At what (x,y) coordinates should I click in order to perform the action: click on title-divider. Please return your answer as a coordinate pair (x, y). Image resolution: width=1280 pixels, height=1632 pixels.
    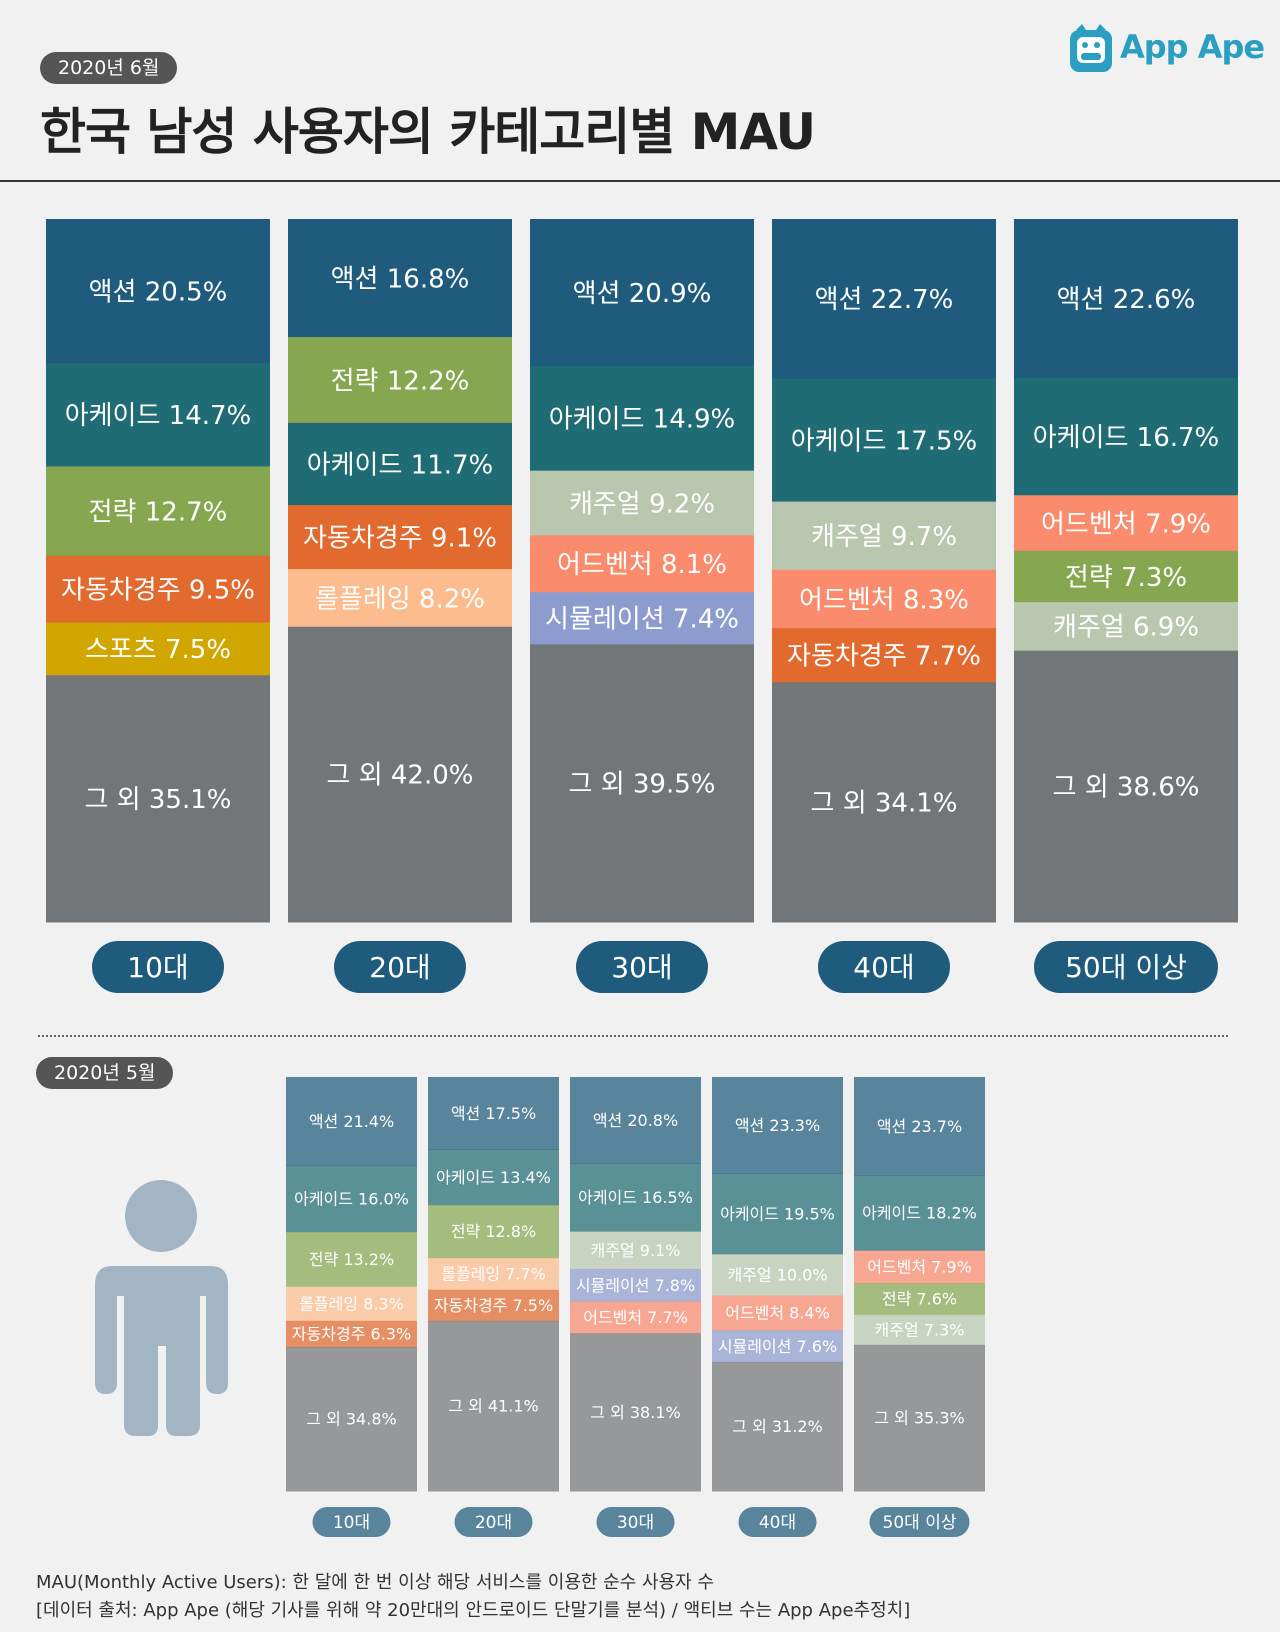
    Looking at the image, I should click on (640, 181).